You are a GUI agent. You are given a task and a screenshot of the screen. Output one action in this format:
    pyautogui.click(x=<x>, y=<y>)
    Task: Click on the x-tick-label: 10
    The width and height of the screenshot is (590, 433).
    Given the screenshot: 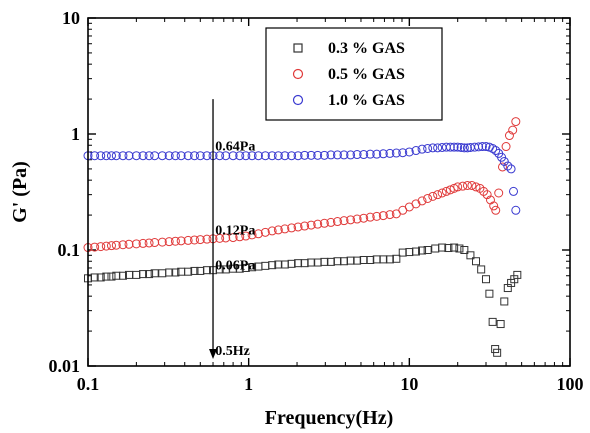 What is the action you would take?
    pyautogui.click(x=409, y=384)
    